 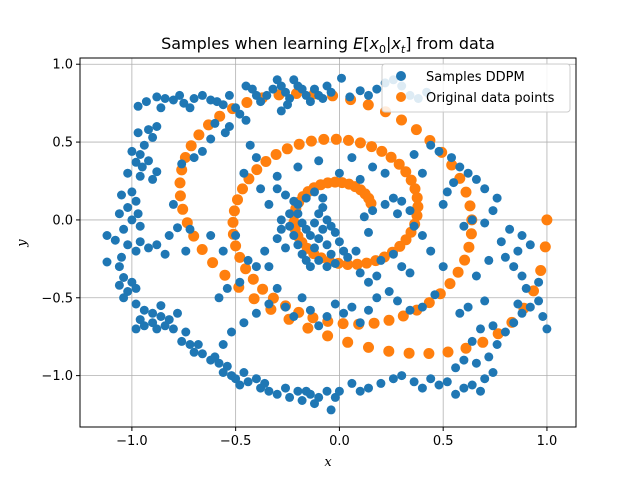 I want to click on x-tick-label: 1.0, so click(x=547, y=441).